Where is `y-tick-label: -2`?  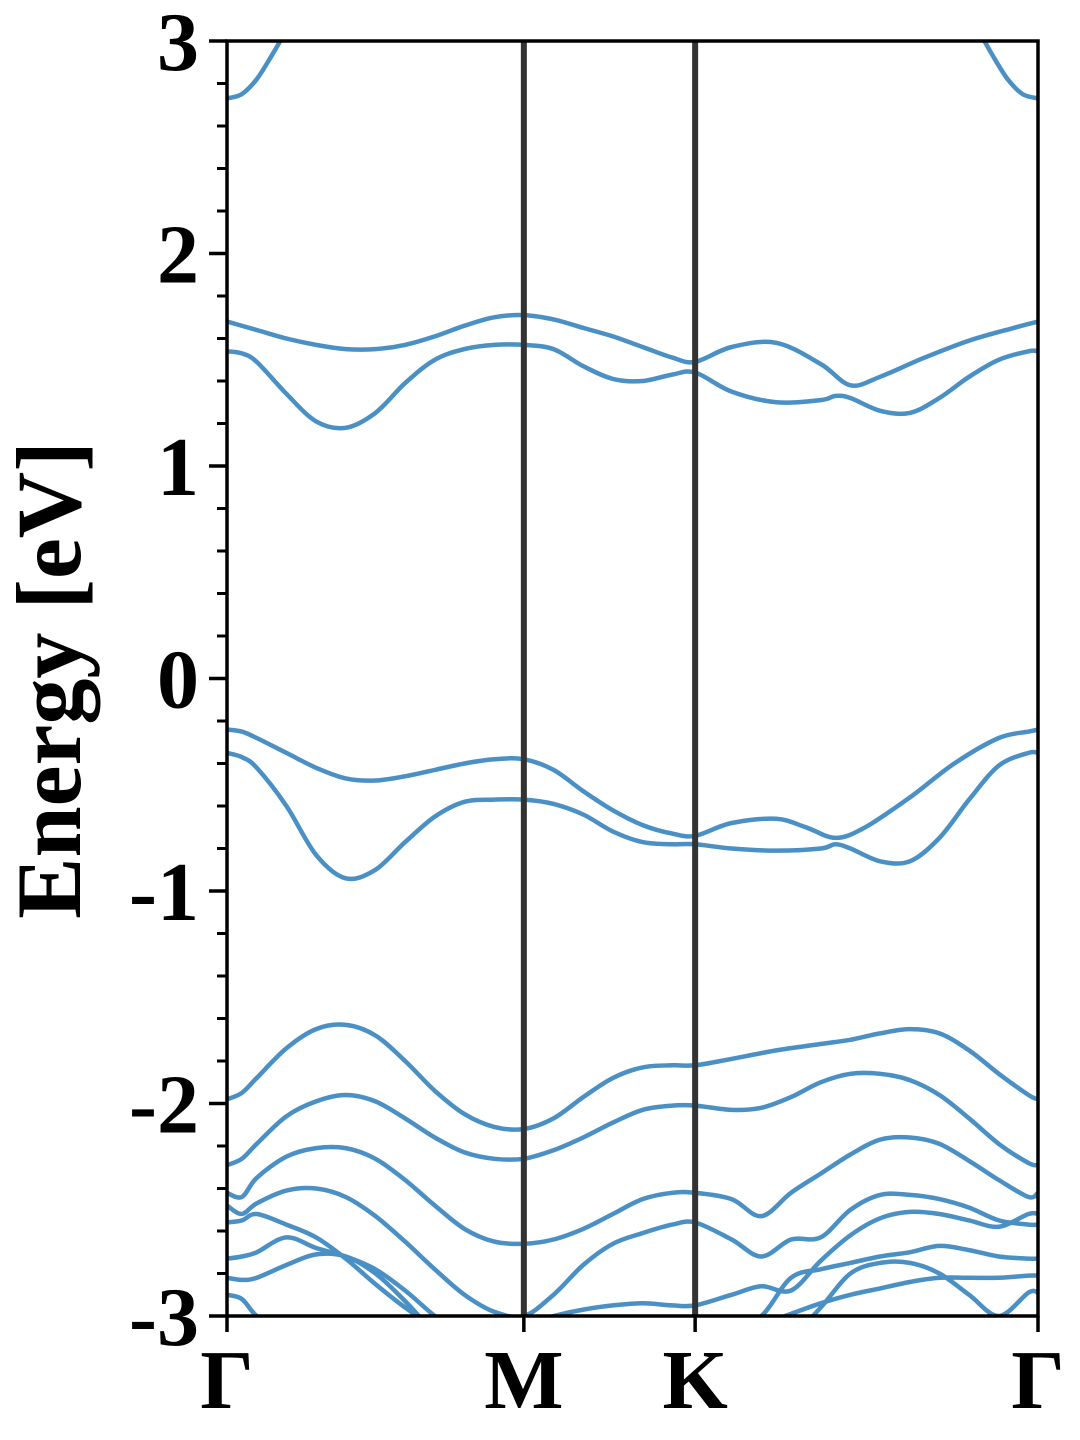
y-tick-label: -2 is located at coordinates (164, 1105).